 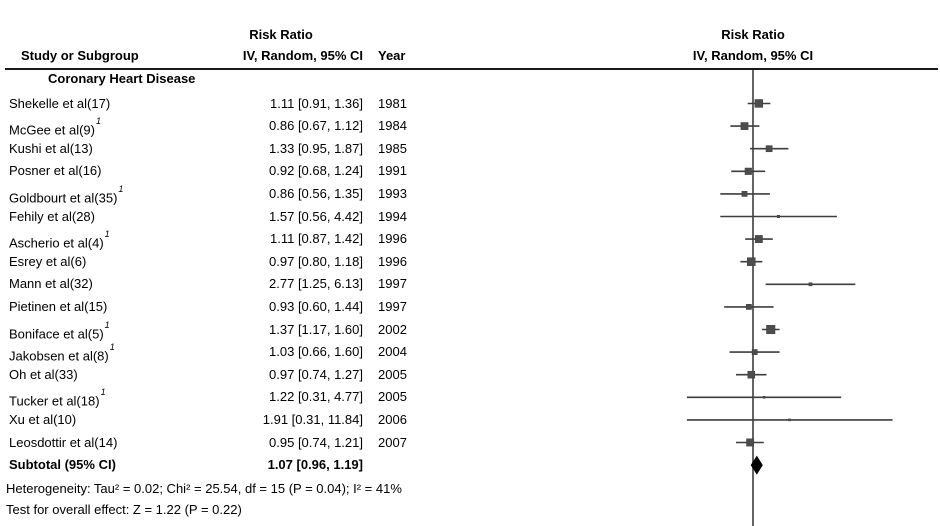 What do you see at coordinates (57, 398) in the screenshot?
I see `study-name: Tucker et al(18)1` at bounding box center [57, 398].